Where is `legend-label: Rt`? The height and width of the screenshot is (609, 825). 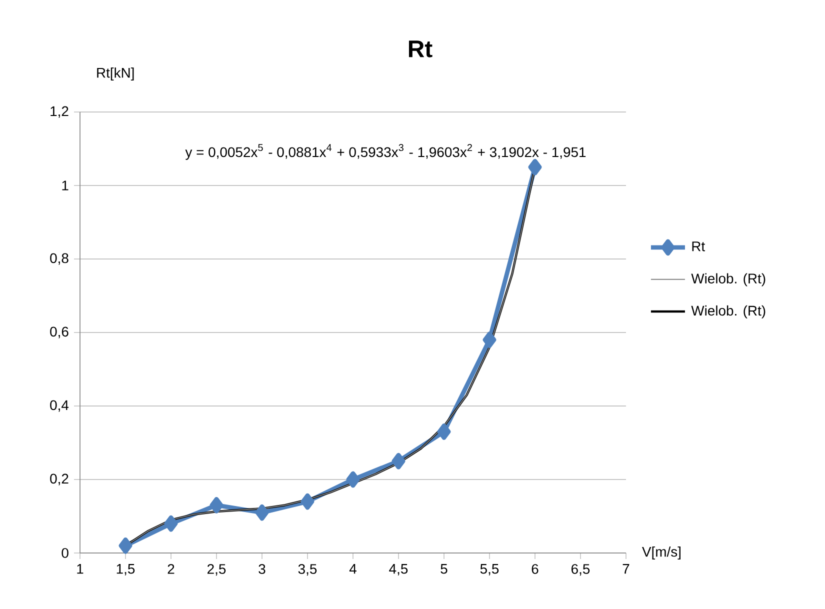
legend-label: Rt is located at coordinates (699, 247).